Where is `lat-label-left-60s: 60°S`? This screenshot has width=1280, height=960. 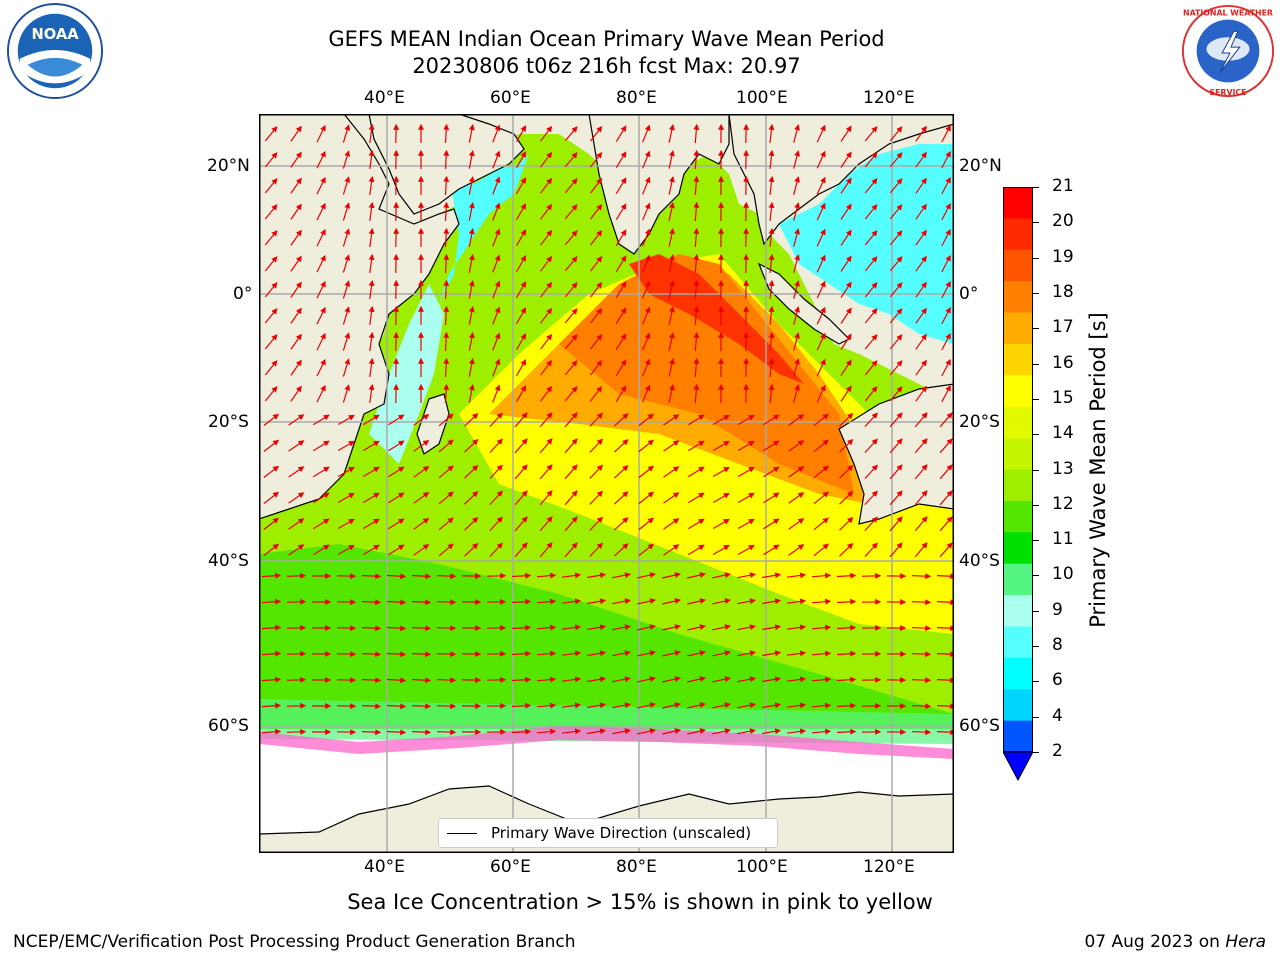
lat-label-left-60s: 60°S is located at coordinates (228, 726).